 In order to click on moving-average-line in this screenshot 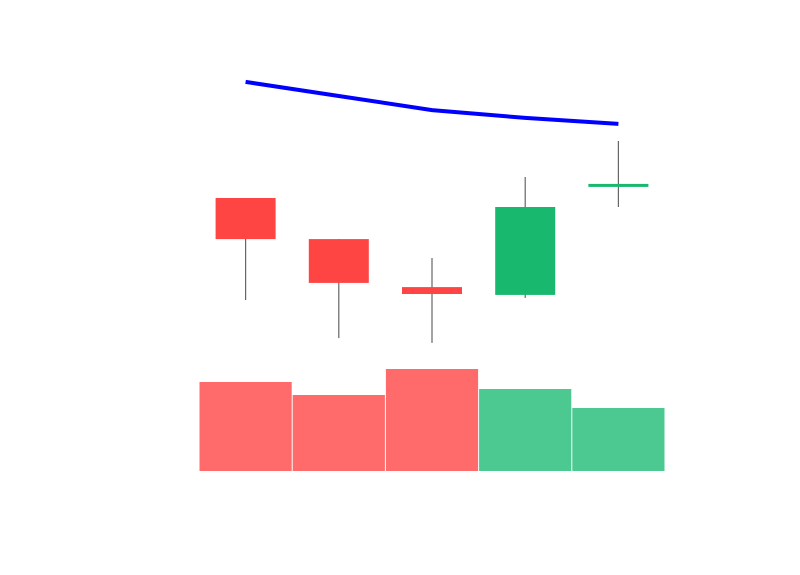, I will do `click(432, 102)`.